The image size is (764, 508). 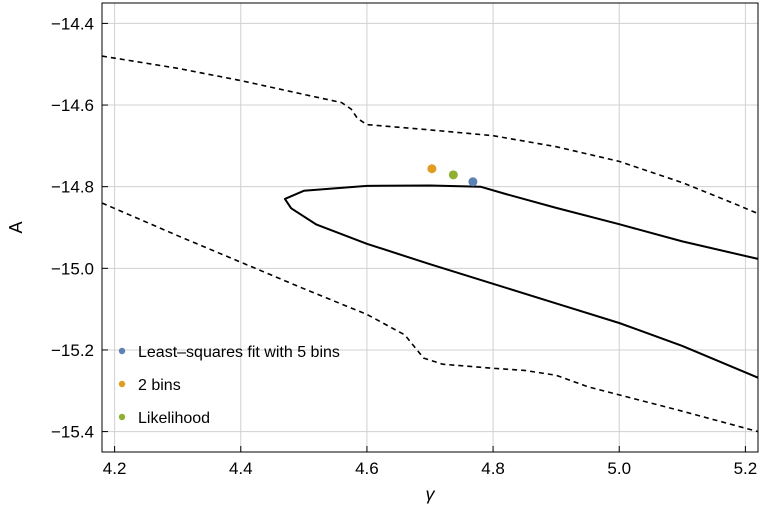 What do you see at coordinates (367, 468) in the screenshot?
I see `x-tick-label: 4.6` at bounding box center [367, 468].